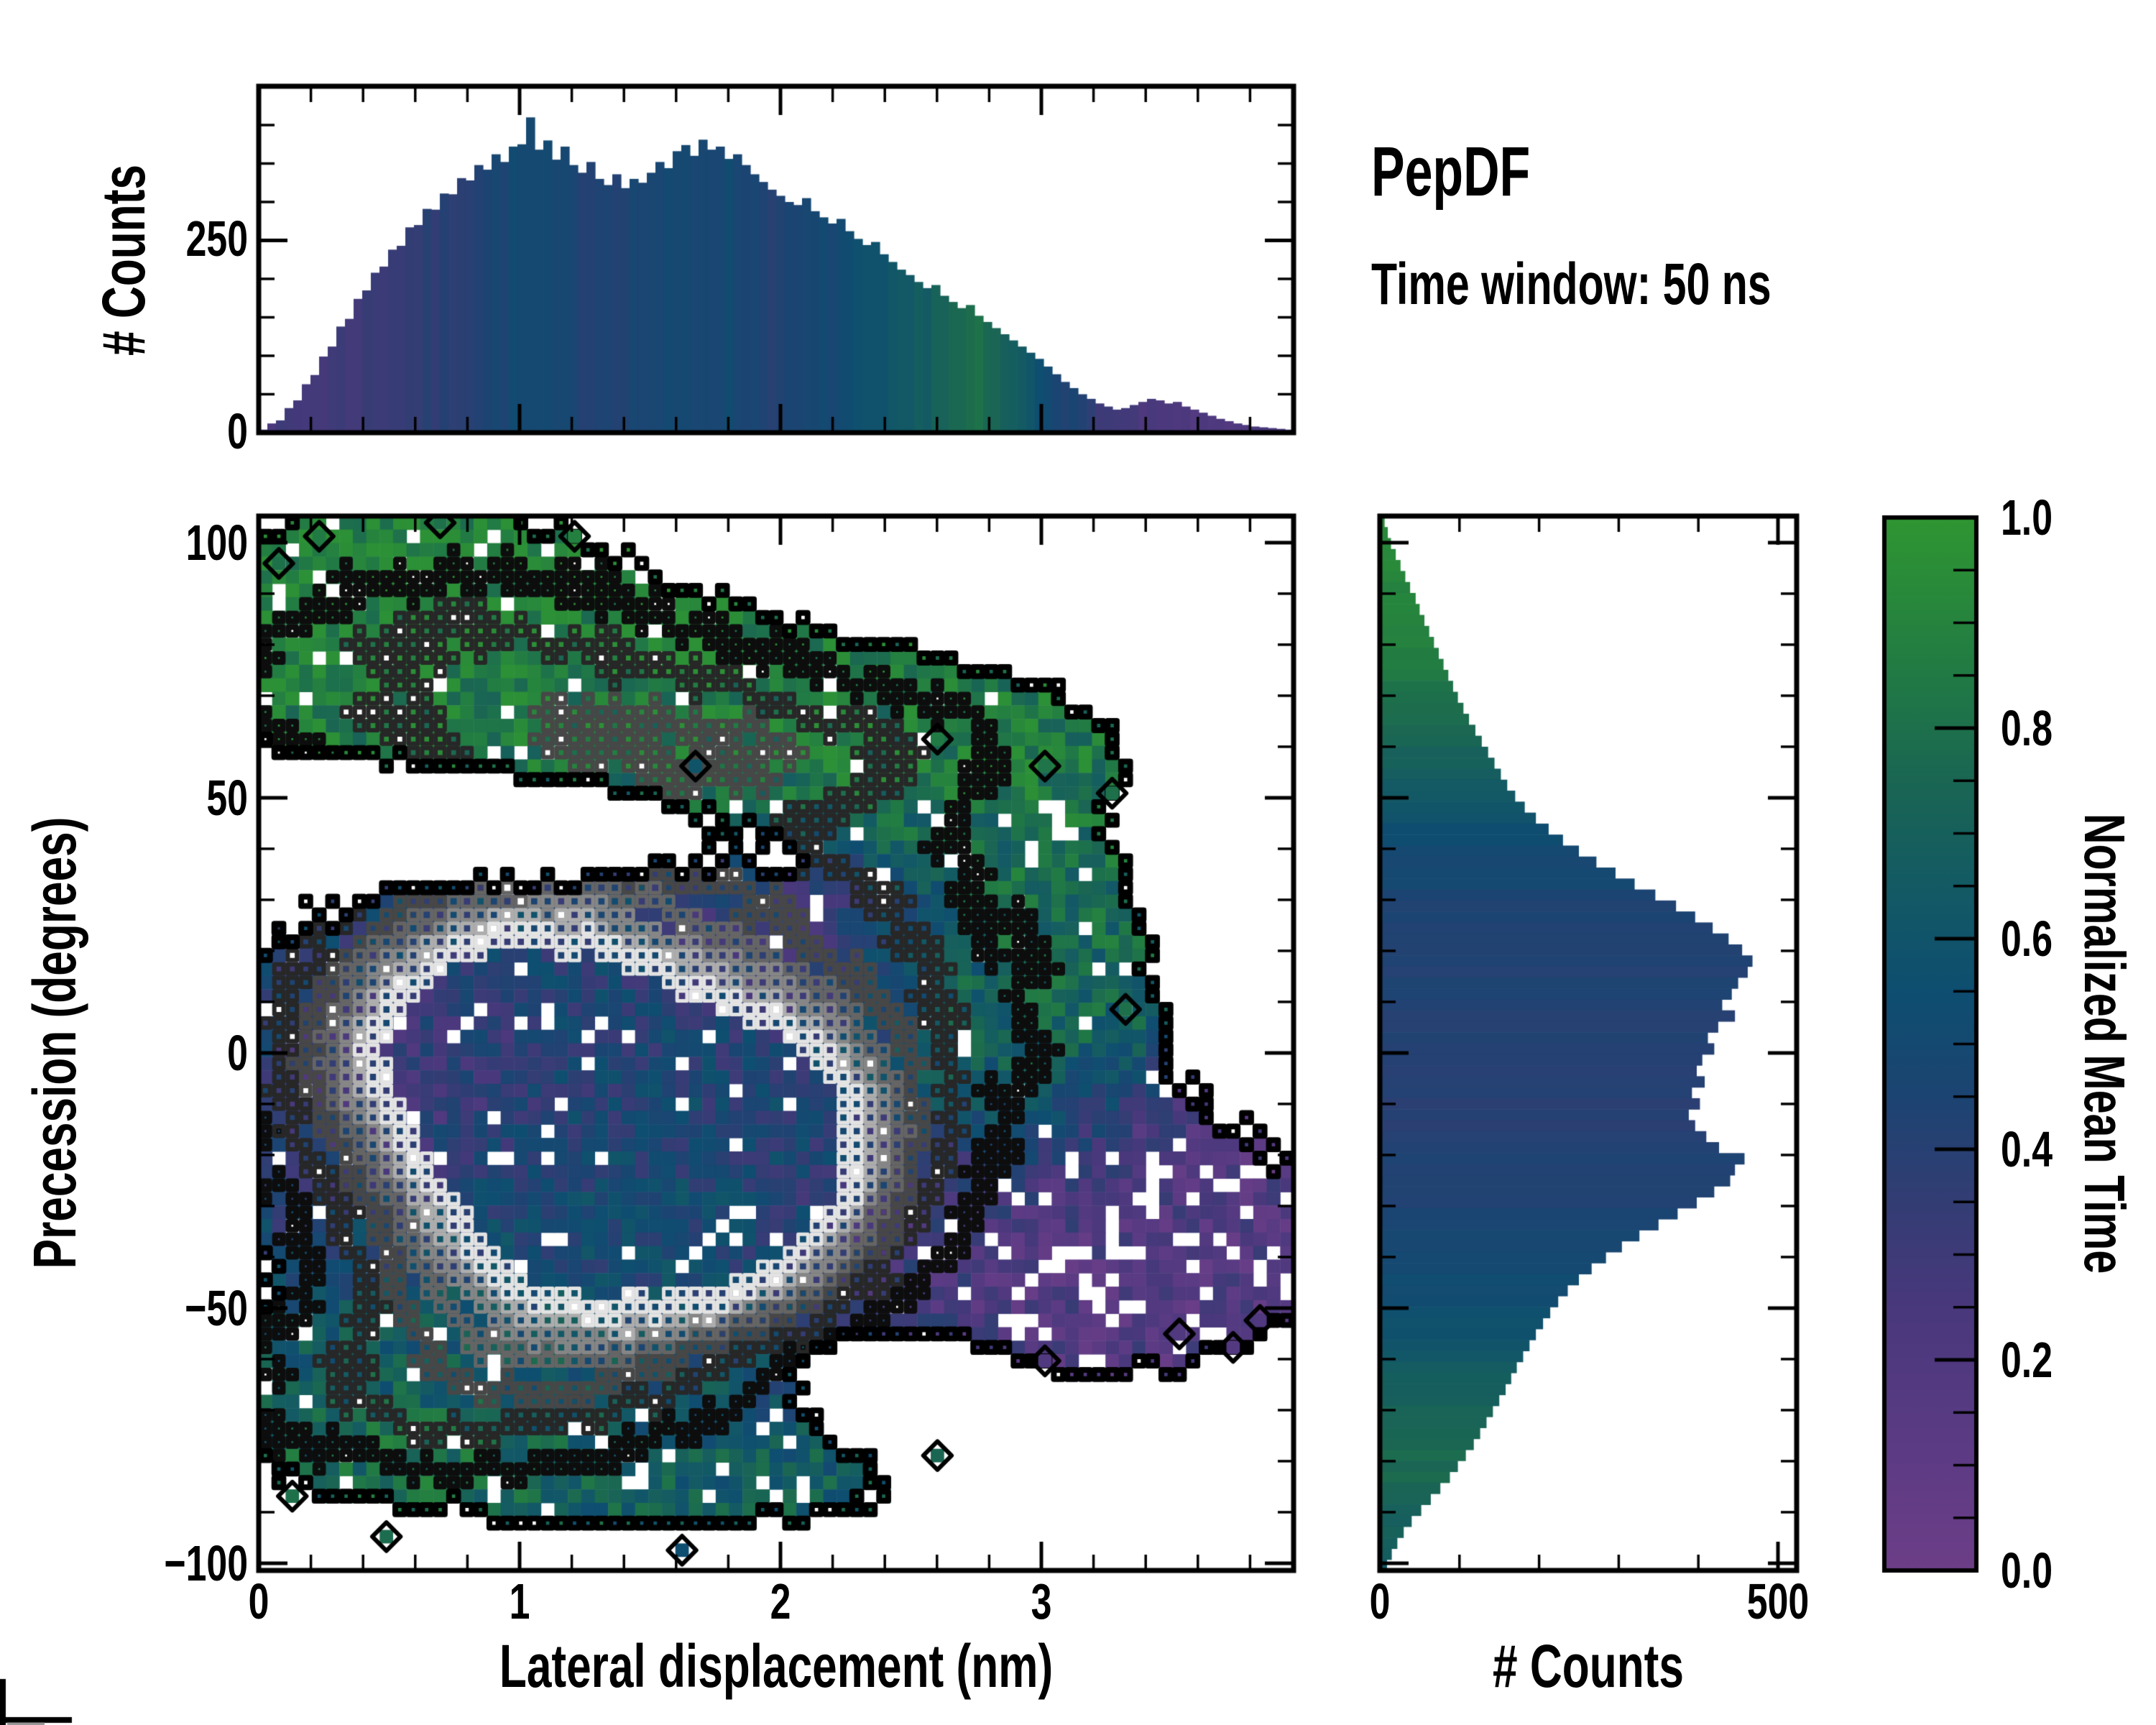  Describe the element at coordinates (520, 1601) in the screenshot. I see `main-xtick-label: 1` at that location.